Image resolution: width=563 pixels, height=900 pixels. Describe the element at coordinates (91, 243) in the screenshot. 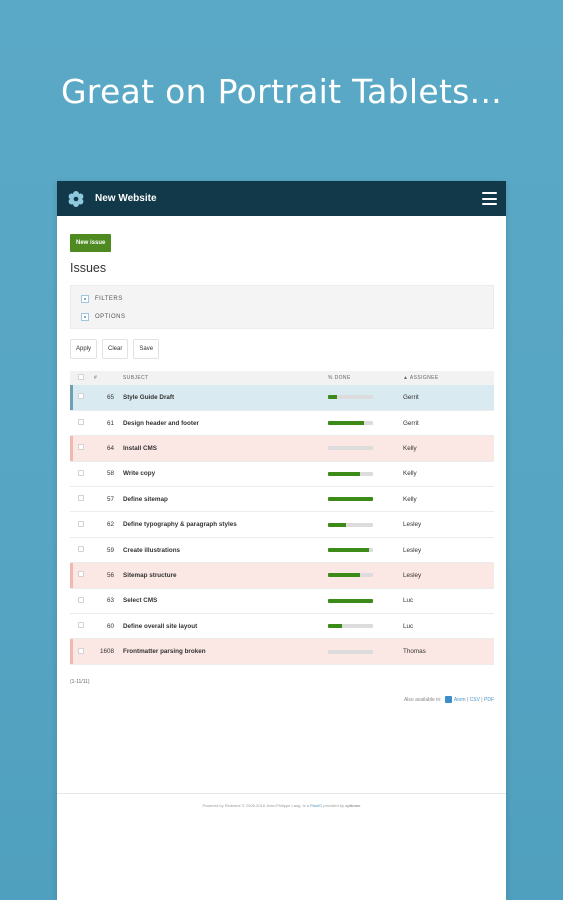

I see `new-issue-button: New issue` at that location.